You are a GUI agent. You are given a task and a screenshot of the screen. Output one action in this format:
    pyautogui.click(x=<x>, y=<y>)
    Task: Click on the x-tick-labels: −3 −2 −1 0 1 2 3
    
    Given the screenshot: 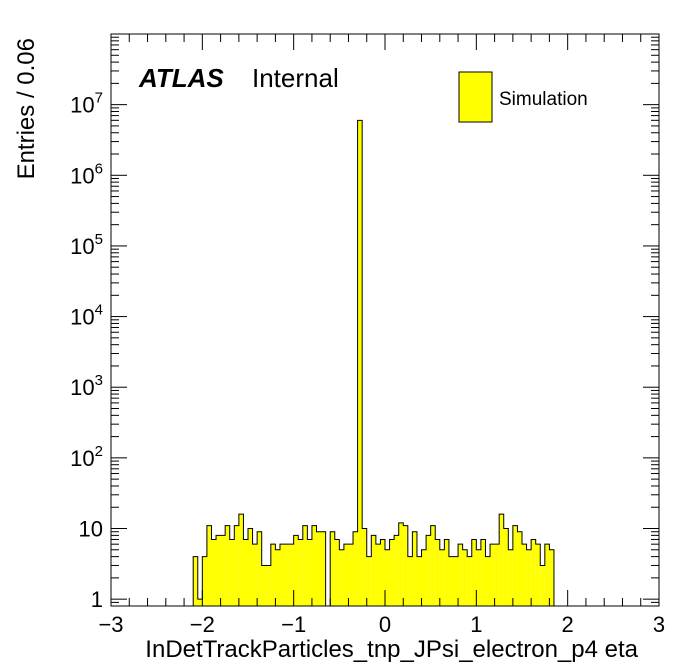 What is the action you would take?
    pyautogui.click(x=381, y=624)
    